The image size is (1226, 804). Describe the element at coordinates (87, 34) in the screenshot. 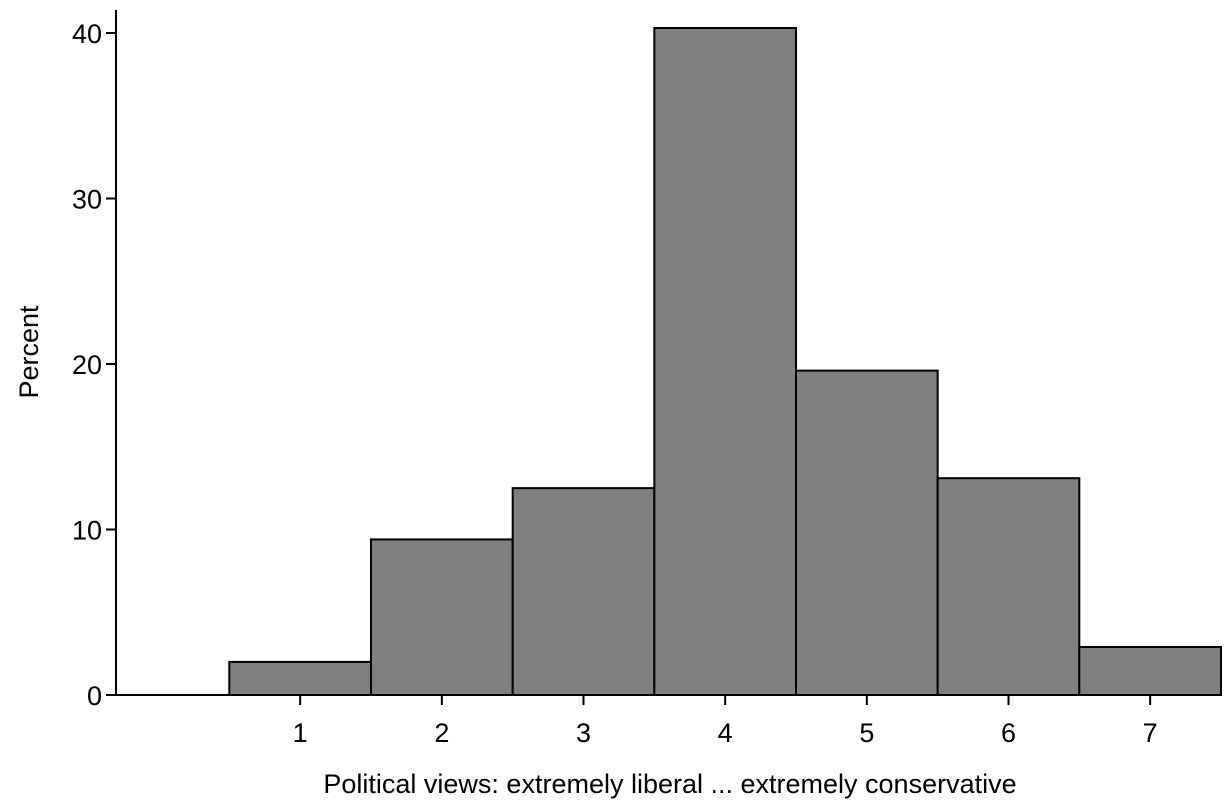

I see `y-tick-label-40: 40` at that location.